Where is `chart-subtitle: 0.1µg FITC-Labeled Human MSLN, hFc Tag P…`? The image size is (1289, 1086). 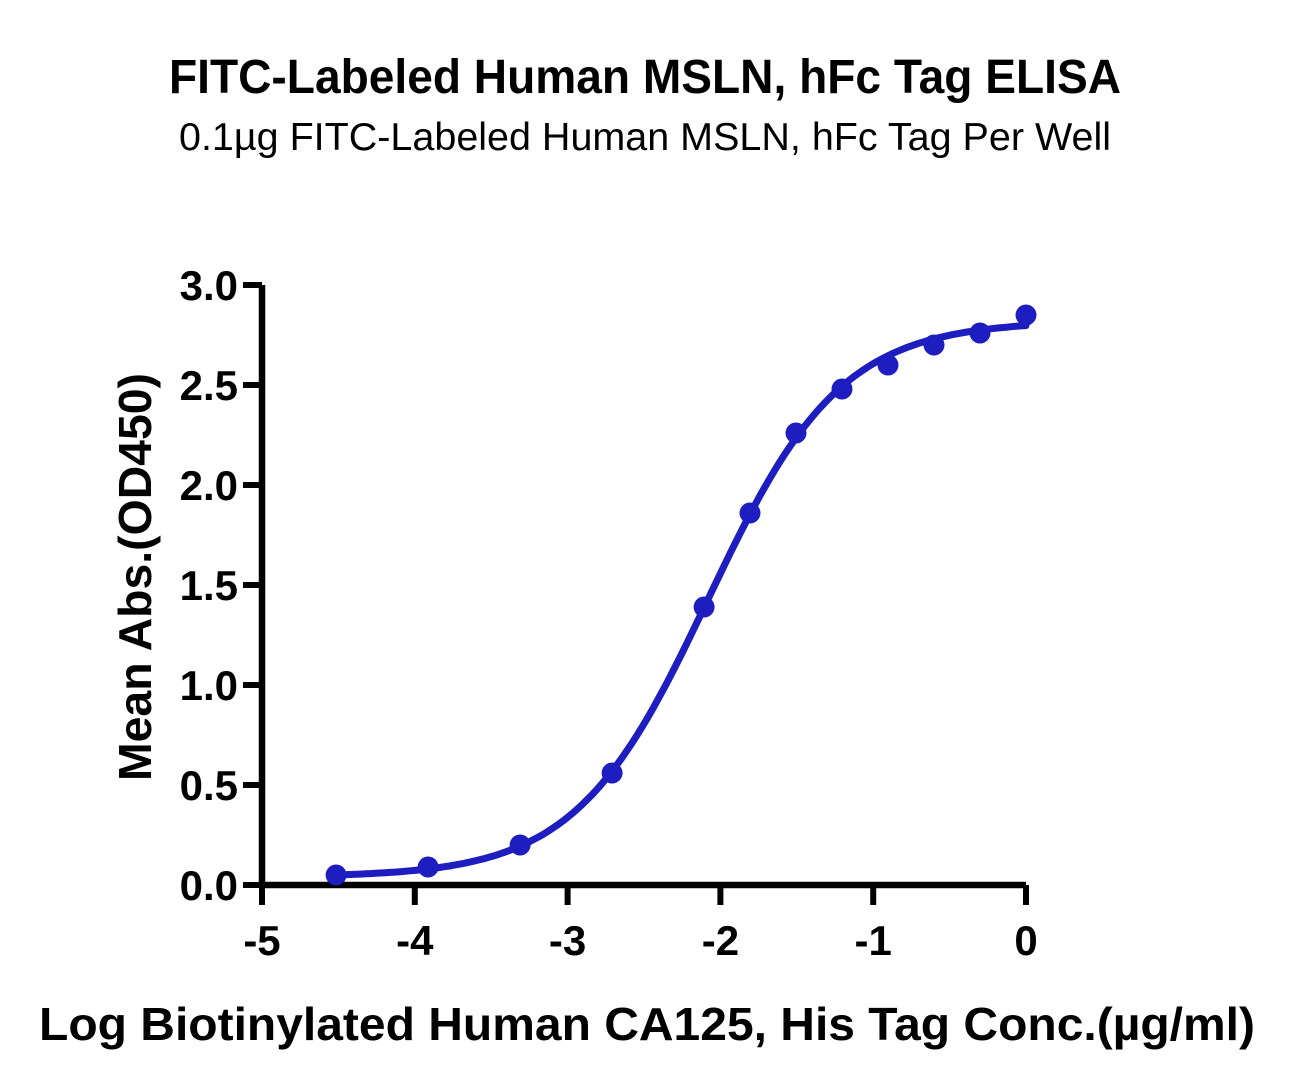
chart-subtitle: 0.1µg FITC-Labeled Human MSLN, hFc Tag P… is located at coordinates (645, 137).